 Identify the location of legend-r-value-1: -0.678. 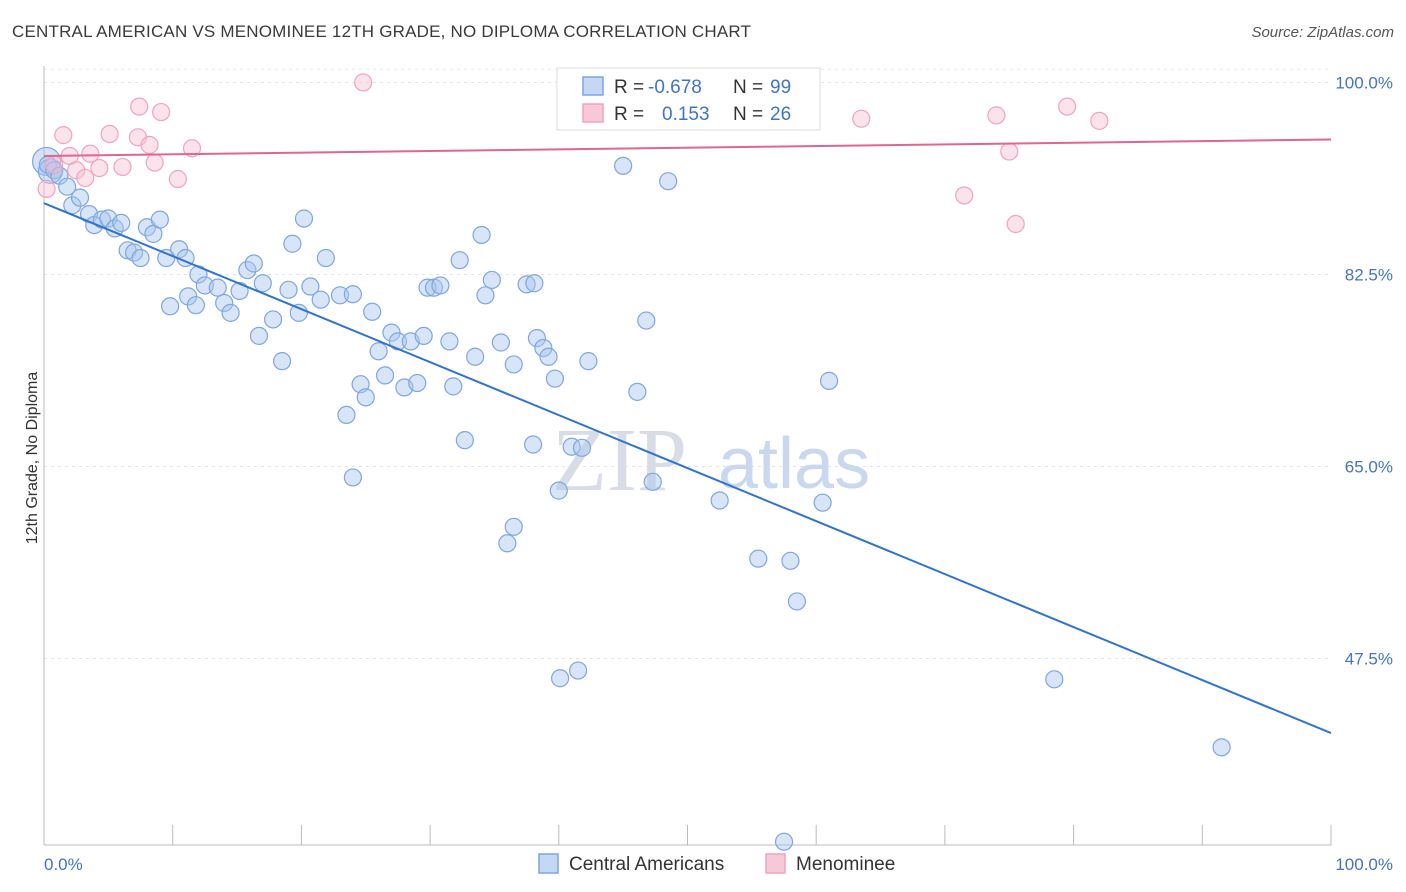
(675, 87).